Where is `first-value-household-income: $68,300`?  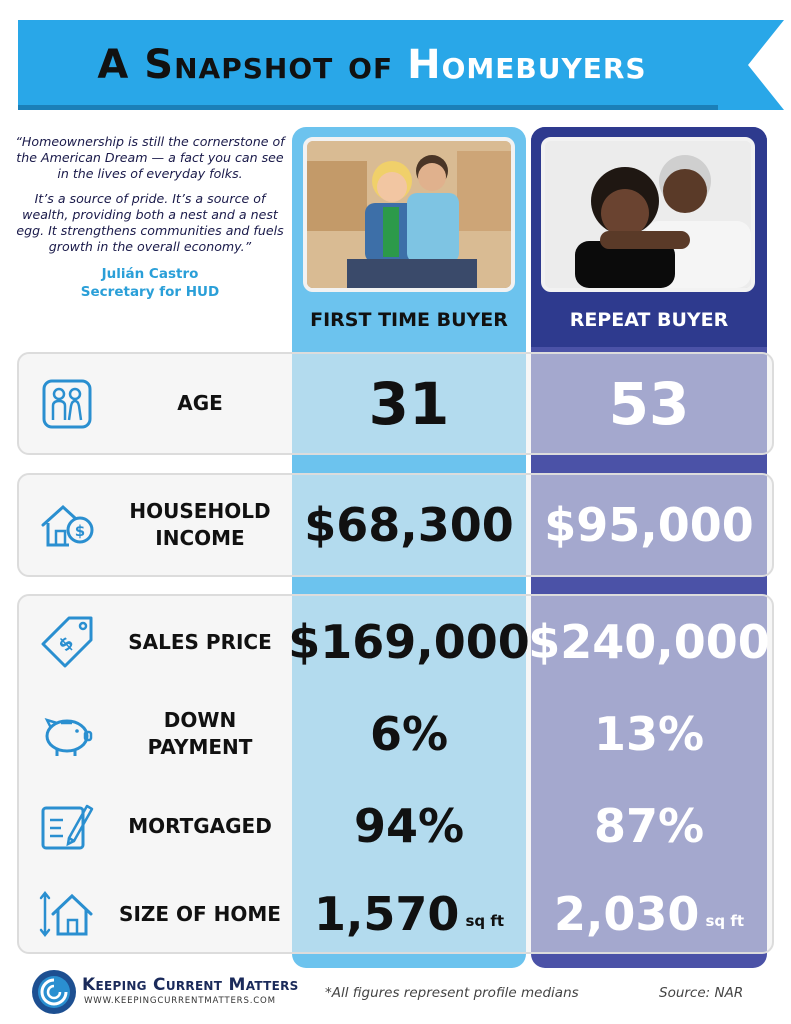
first-value-household-income: $68,300 is located at coordinates (409, 525).